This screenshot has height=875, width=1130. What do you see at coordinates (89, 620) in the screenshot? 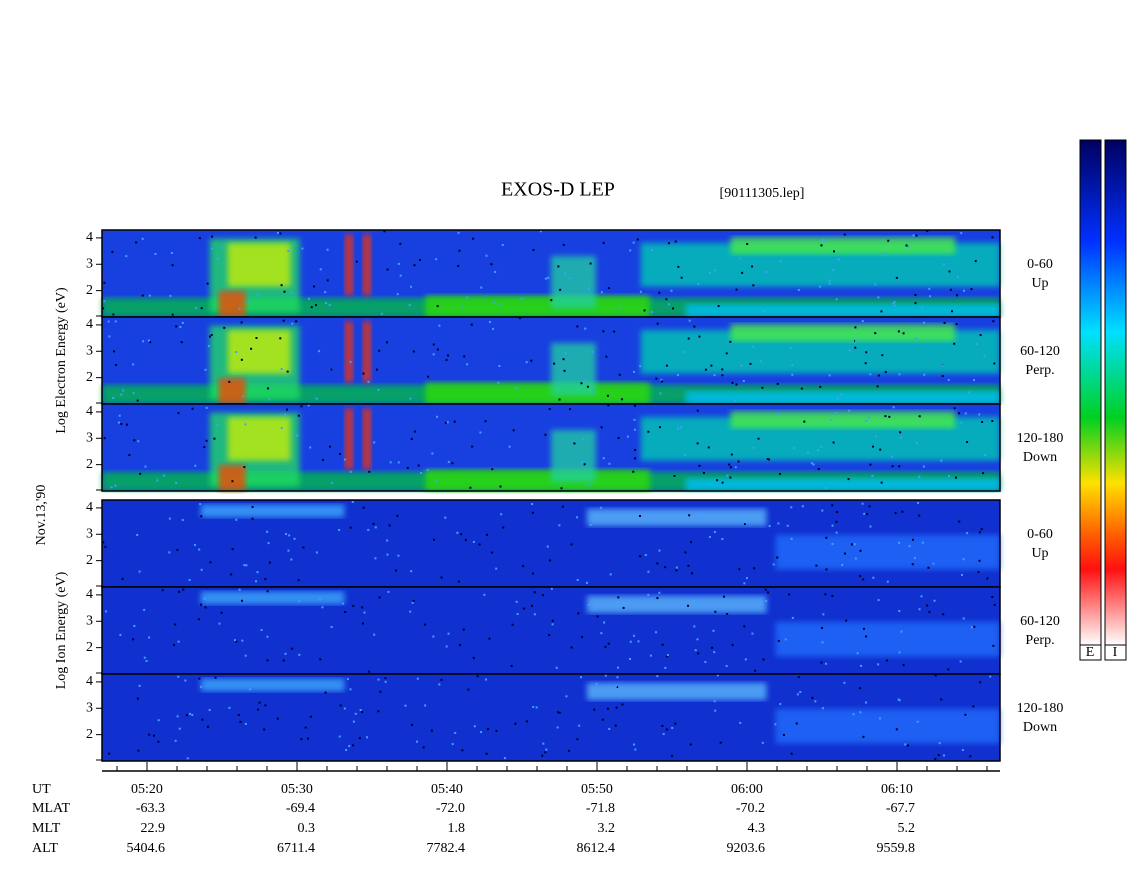
I see `y-tick-label: 3` at bounding box center [89, 620].